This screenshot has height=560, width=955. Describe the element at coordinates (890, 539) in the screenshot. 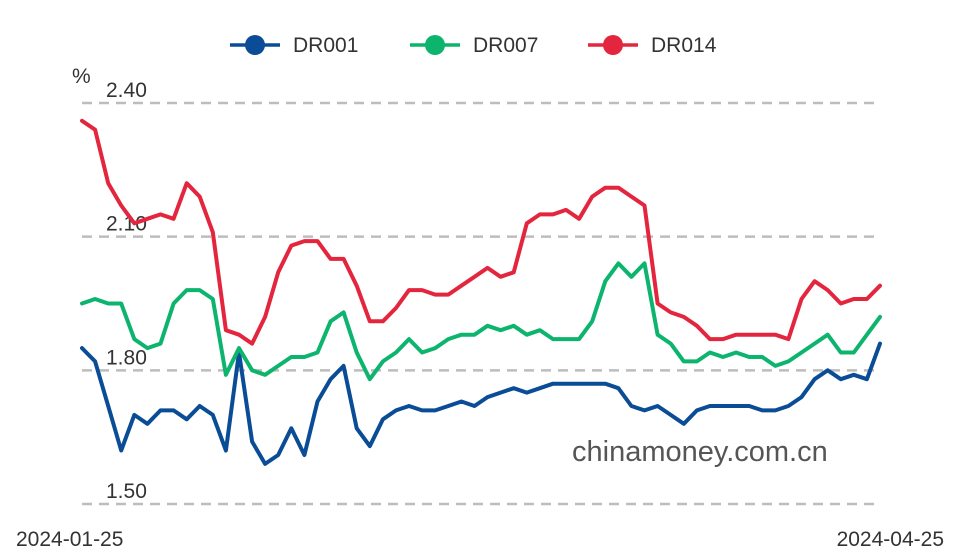

I see `x-tick-label-end: 2024-04-25` at that location.